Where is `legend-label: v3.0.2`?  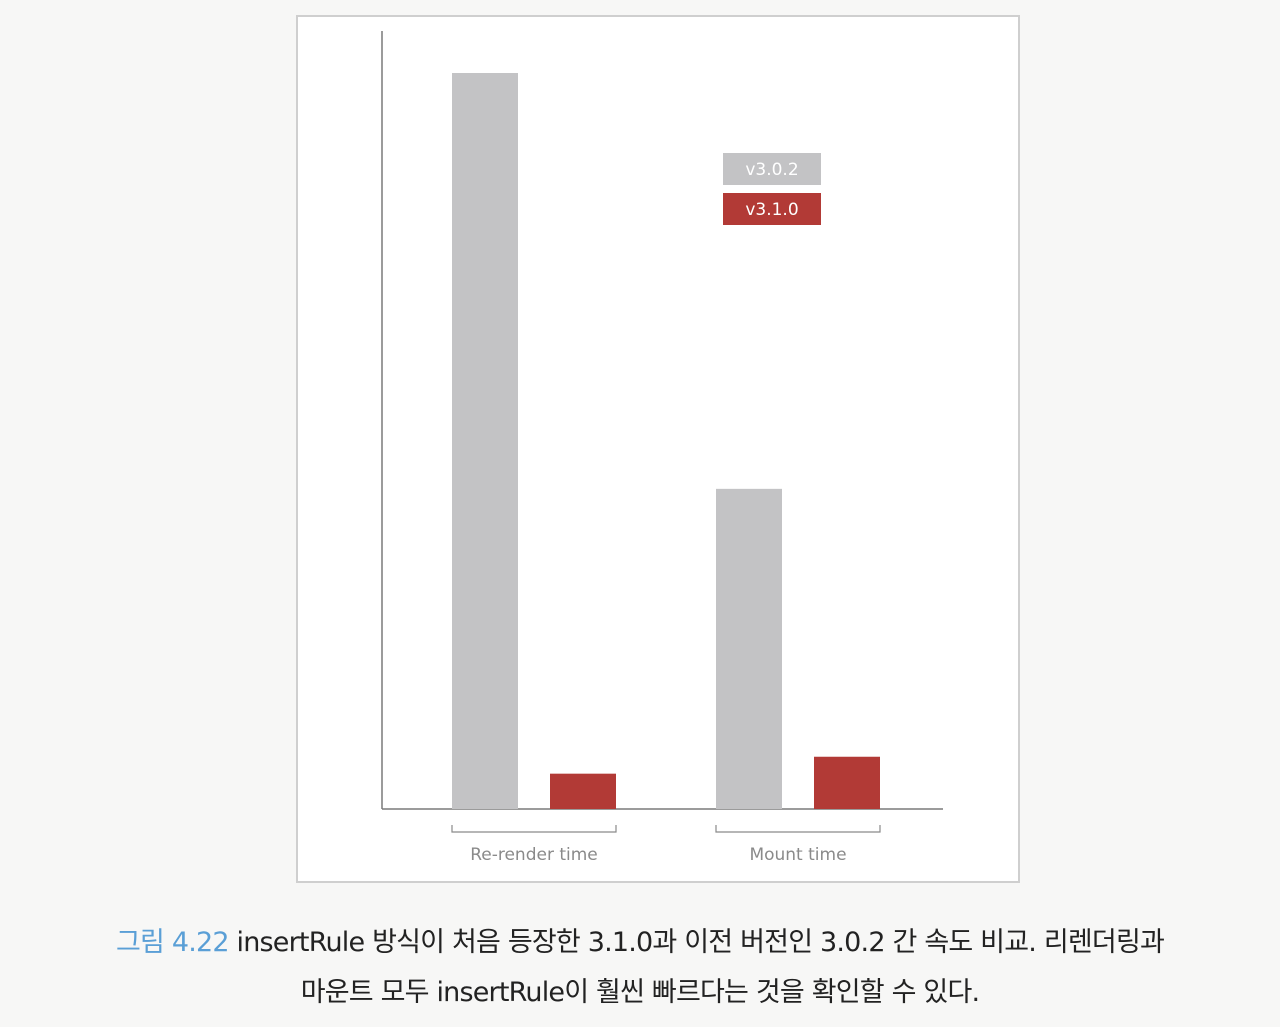 legend-label: v3.0.2 is located at coordinates (771, 170).